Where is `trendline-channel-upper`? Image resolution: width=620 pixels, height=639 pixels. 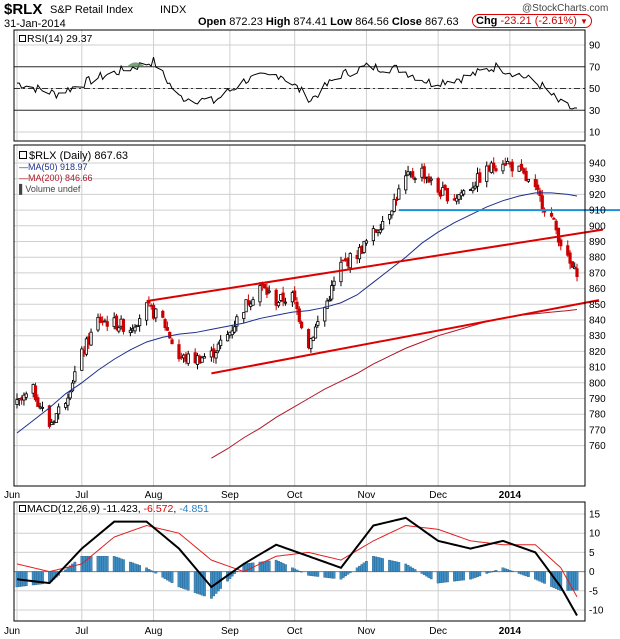
trendline-channel-upper is located at coordinates (374, 265).